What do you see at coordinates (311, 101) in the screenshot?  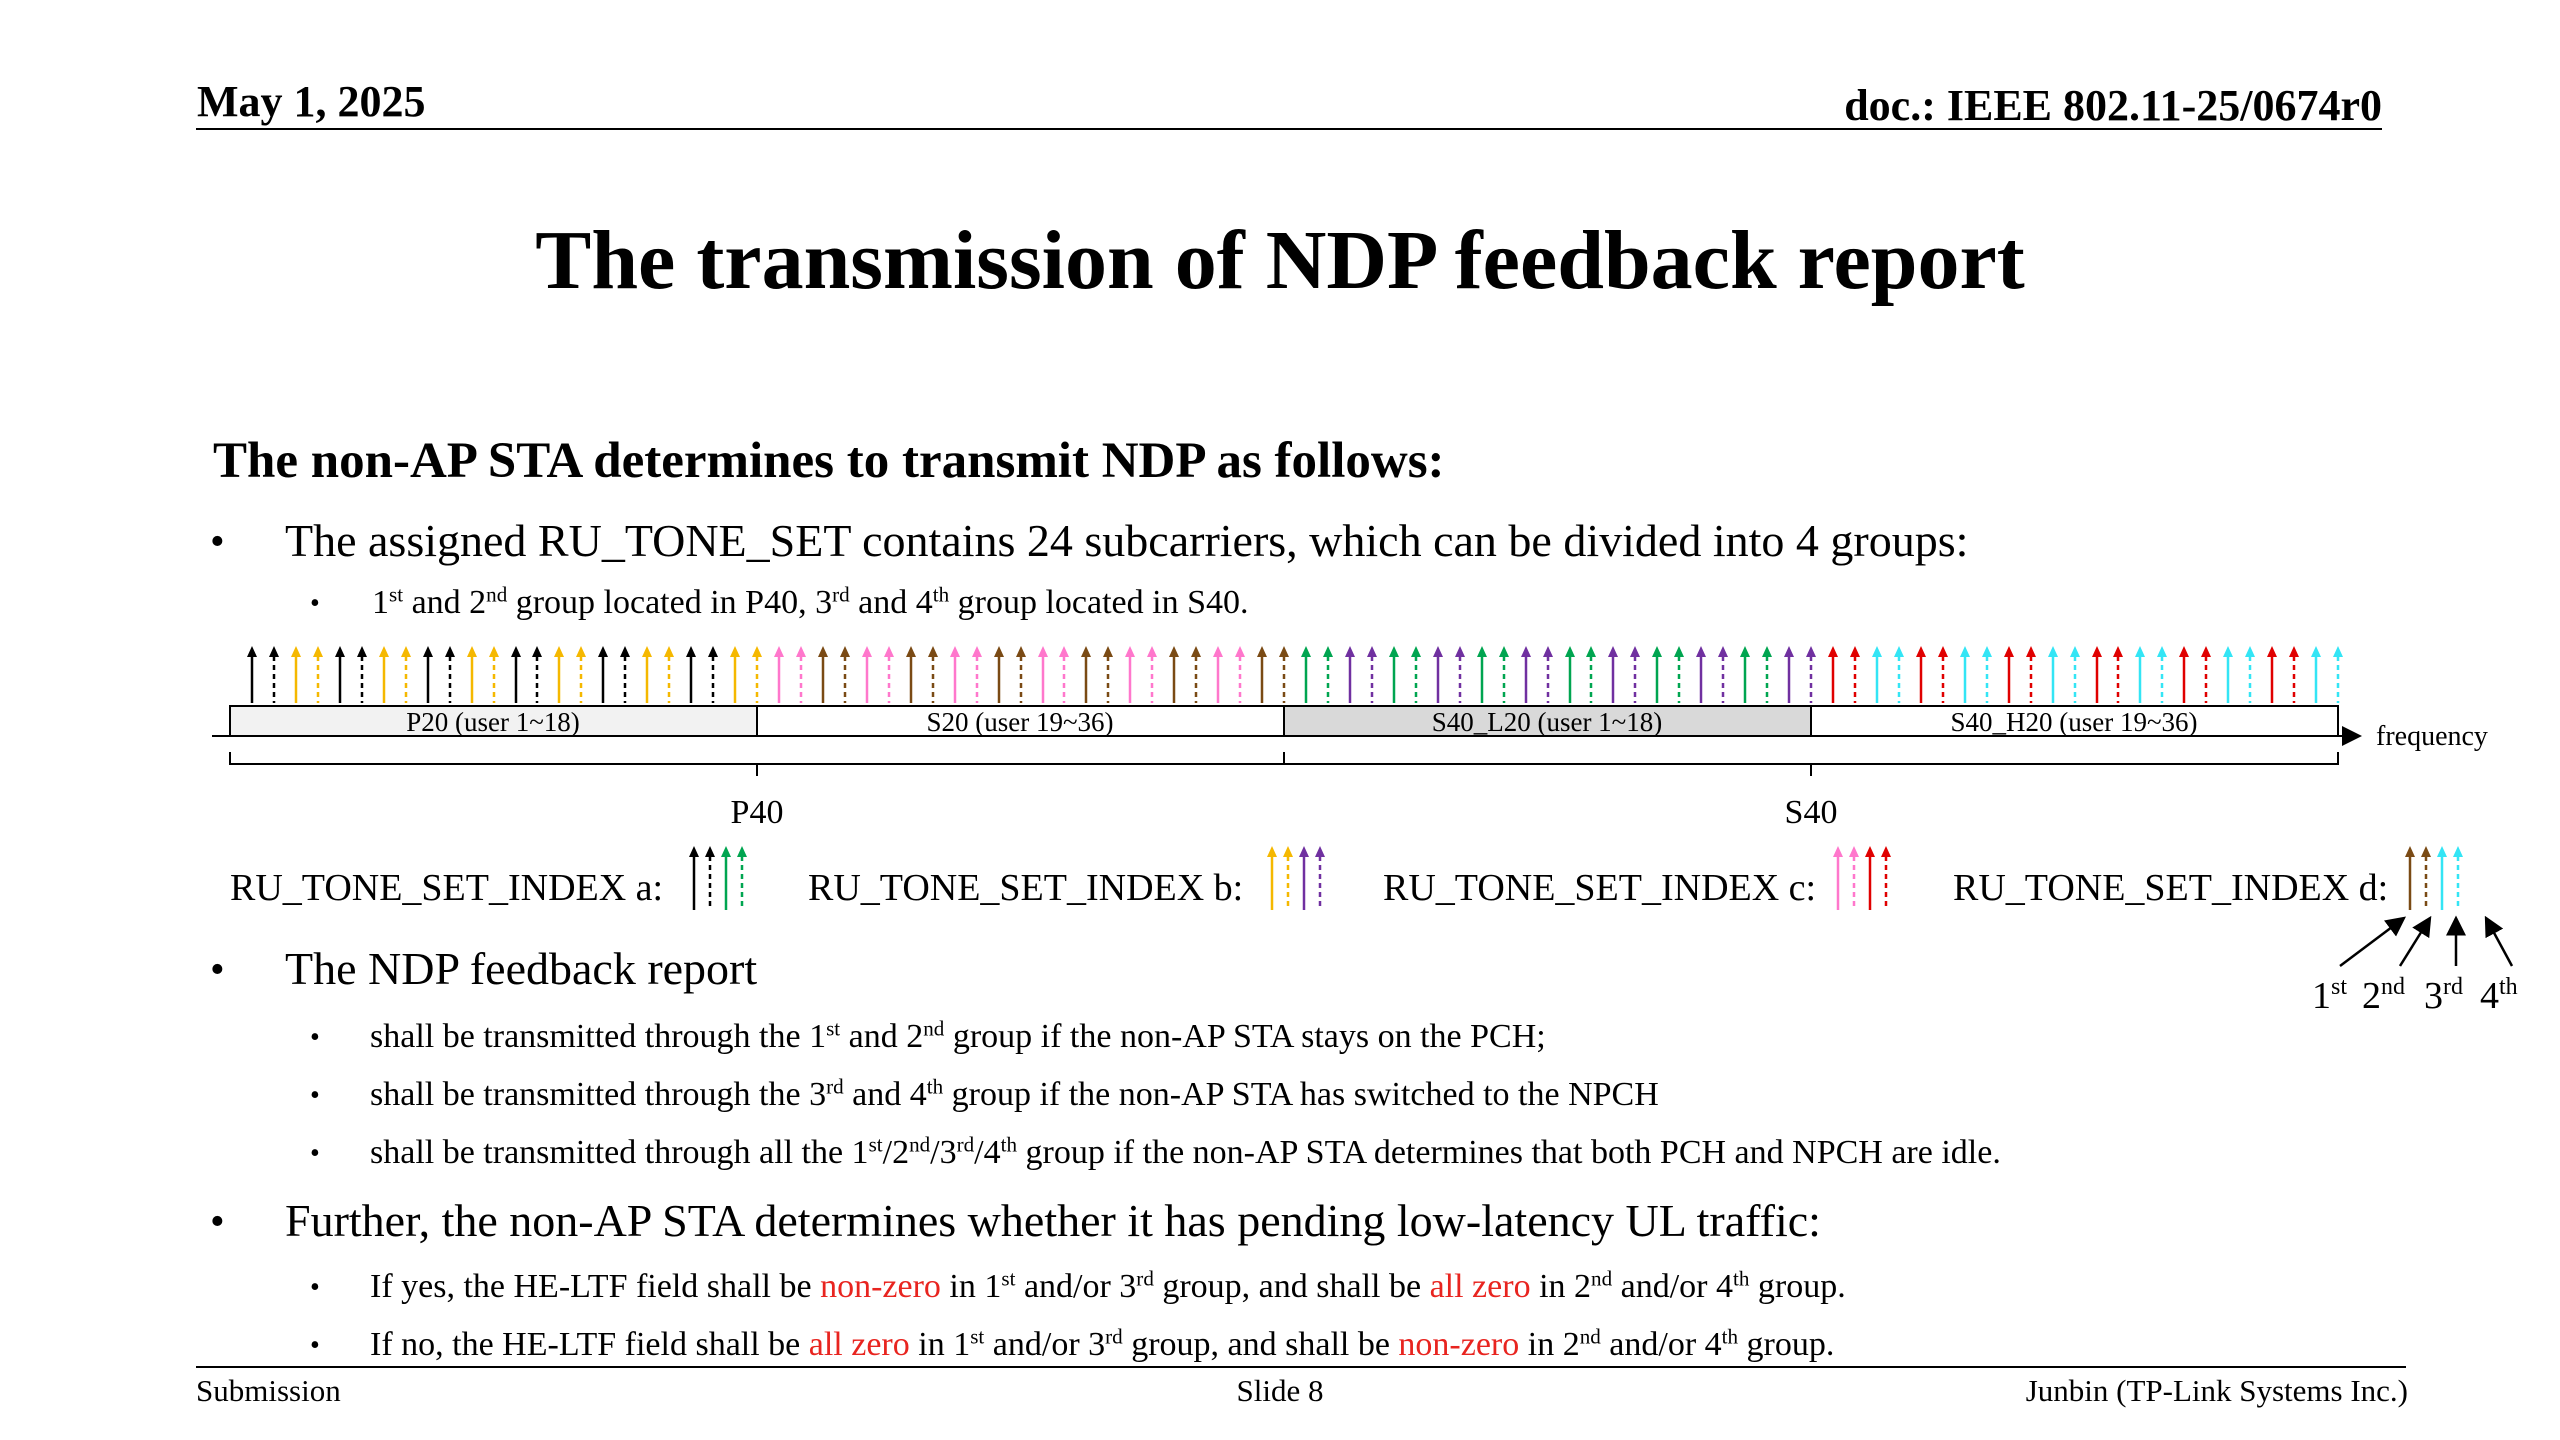 I see `header-date: May 1, 2025` at bounding box center [311, 101].